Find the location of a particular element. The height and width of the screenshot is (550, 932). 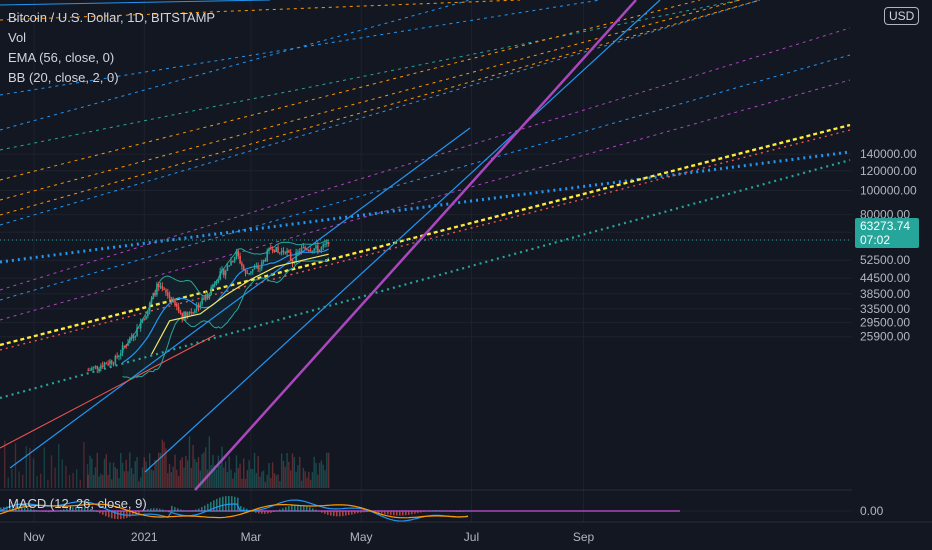

currency-badge: USD is located at coordinates (902, 16).